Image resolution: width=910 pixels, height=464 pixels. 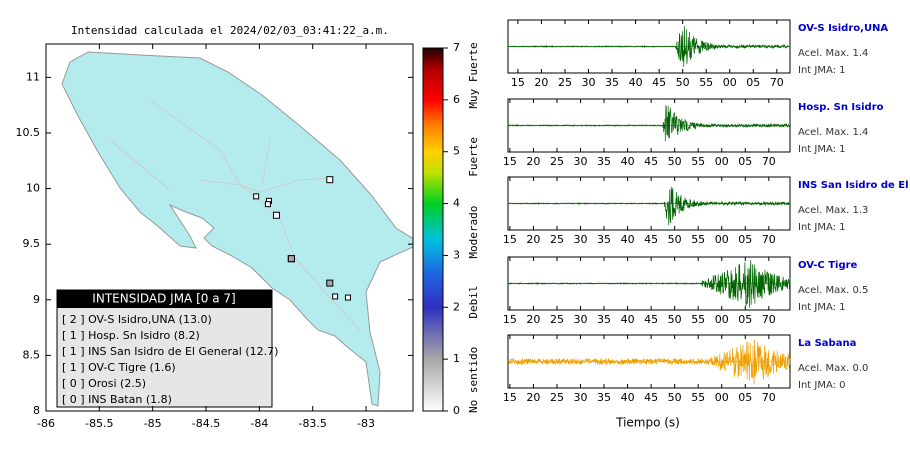 I want to click on colorbar, so click(x=433, y=229).